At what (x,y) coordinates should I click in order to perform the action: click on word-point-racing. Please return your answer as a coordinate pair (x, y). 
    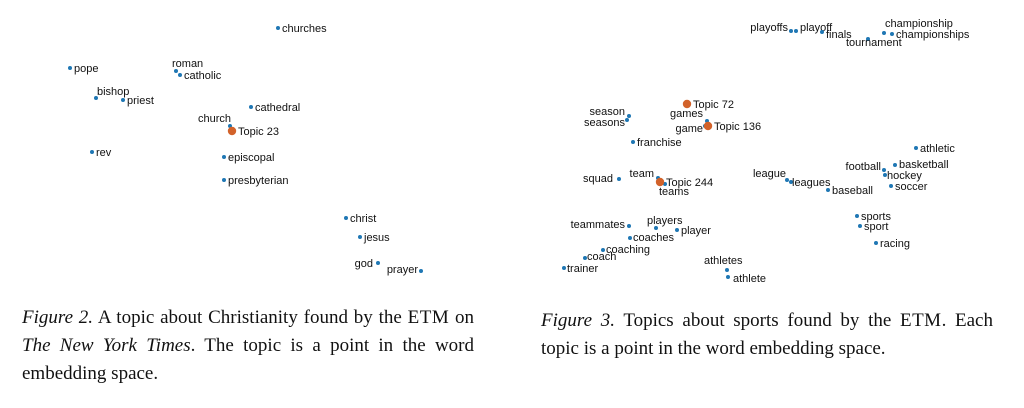
    Looking at the image, I should click on (876, 243).